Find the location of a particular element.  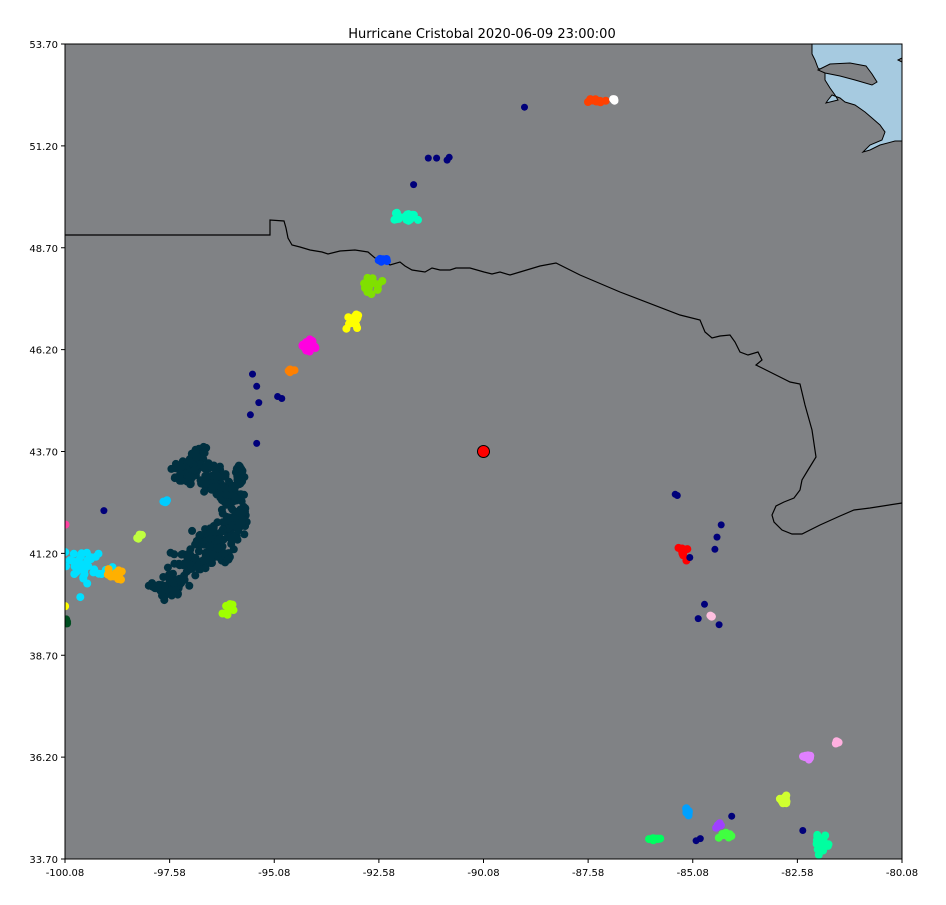

x-tick-label: -87.58 is located at coordinates (588, 873).